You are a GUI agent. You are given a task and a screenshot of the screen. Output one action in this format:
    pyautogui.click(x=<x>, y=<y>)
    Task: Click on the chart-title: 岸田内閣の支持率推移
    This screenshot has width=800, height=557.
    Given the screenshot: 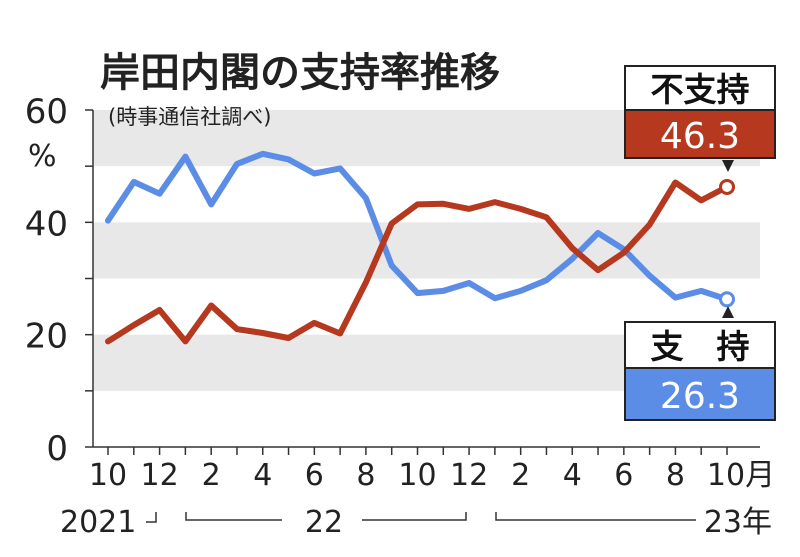 What is the action you would take?
    pyautogui.click(x=300, y=73)
    